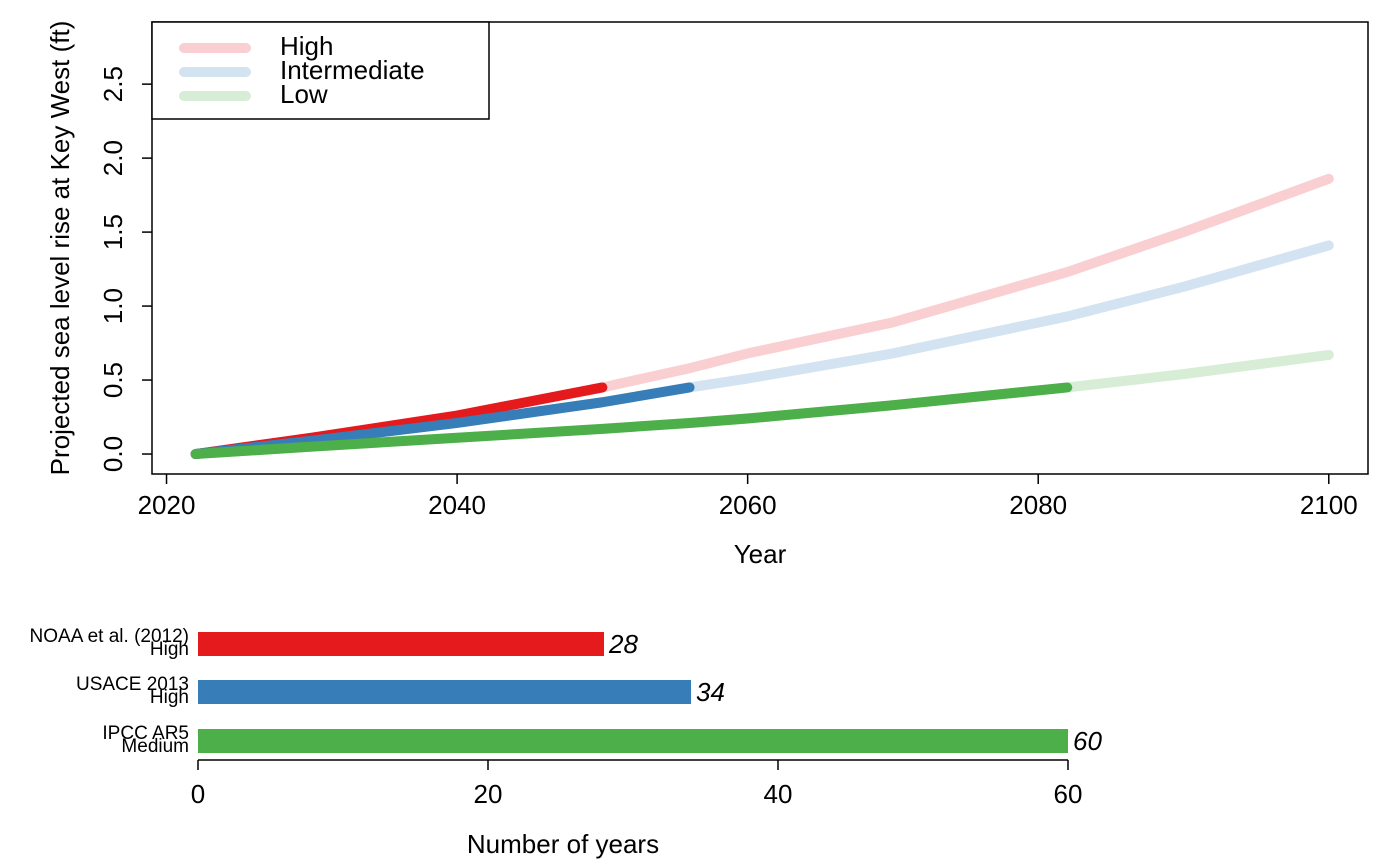 The image size is (1400, 866). What do you see at coordinates (113, 454) in the screenshot?
I see `y-tick-label: 0.0` at bounding box center [113, 454].